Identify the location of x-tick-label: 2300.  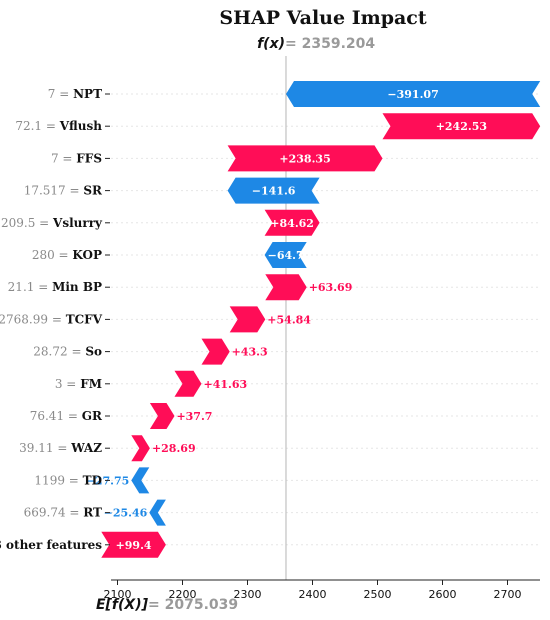
(248, 594).